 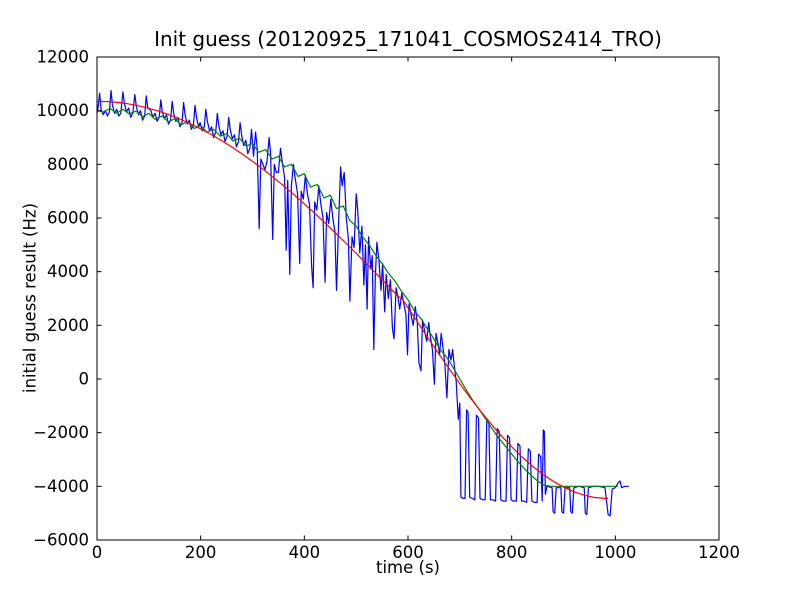 I want to click on y-tick-label-0: 0, so click(x=84, y=379).